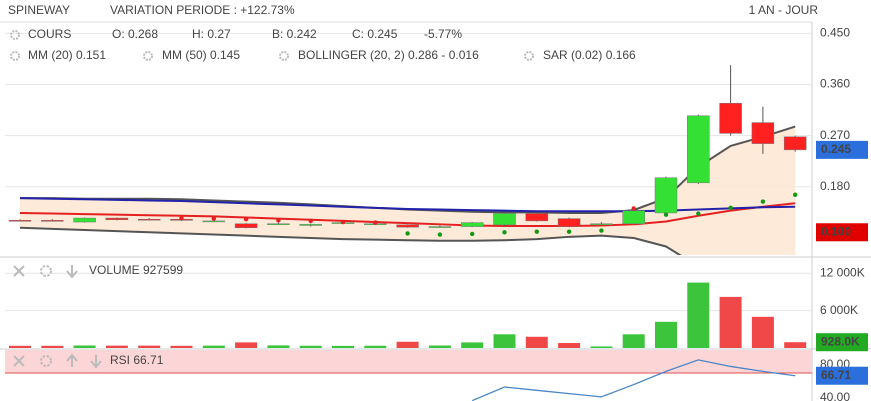 This screenshot has width=871, height=401. I want to click on period: 1 AN - JOUR, so click(784, 10).